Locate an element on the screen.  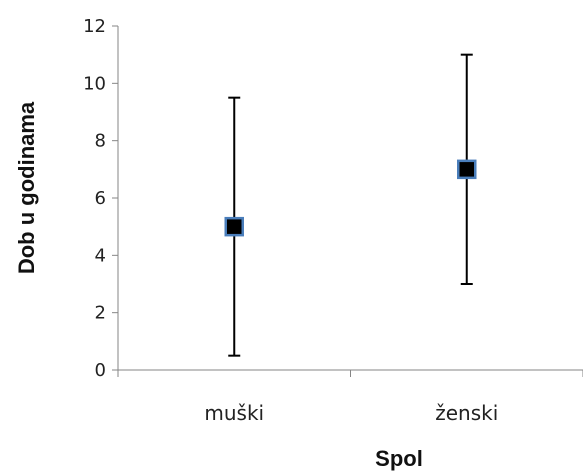
x-axis-title: Spol is located at coordinates (399, 458).